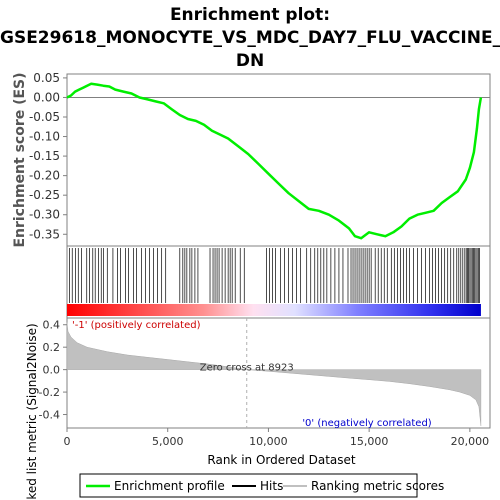  Describe the element at coordinates (470, 441) in the screenshot. I see `metric-x-tick-label: 20,000` at that location.